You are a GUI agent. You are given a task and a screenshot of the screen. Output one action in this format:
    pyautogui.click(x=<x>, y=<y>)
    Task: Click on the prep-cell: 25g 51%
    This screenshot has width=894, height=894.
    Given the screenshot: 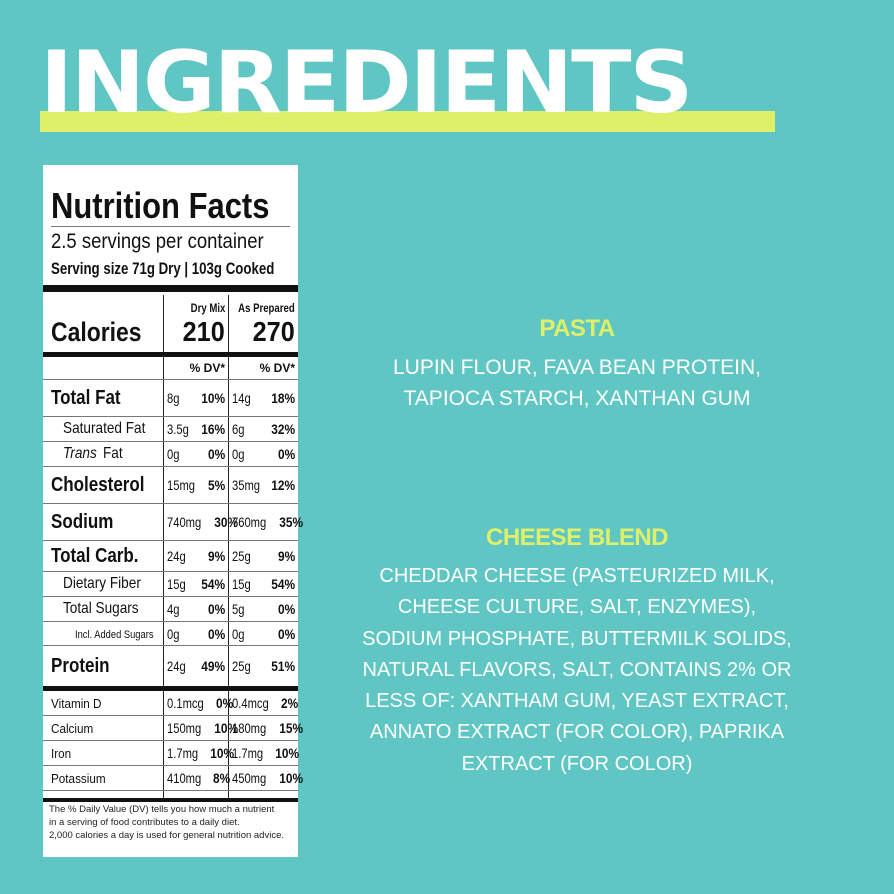 What is the action you would take?
    pyautogui.click(x=263, y=666)
    